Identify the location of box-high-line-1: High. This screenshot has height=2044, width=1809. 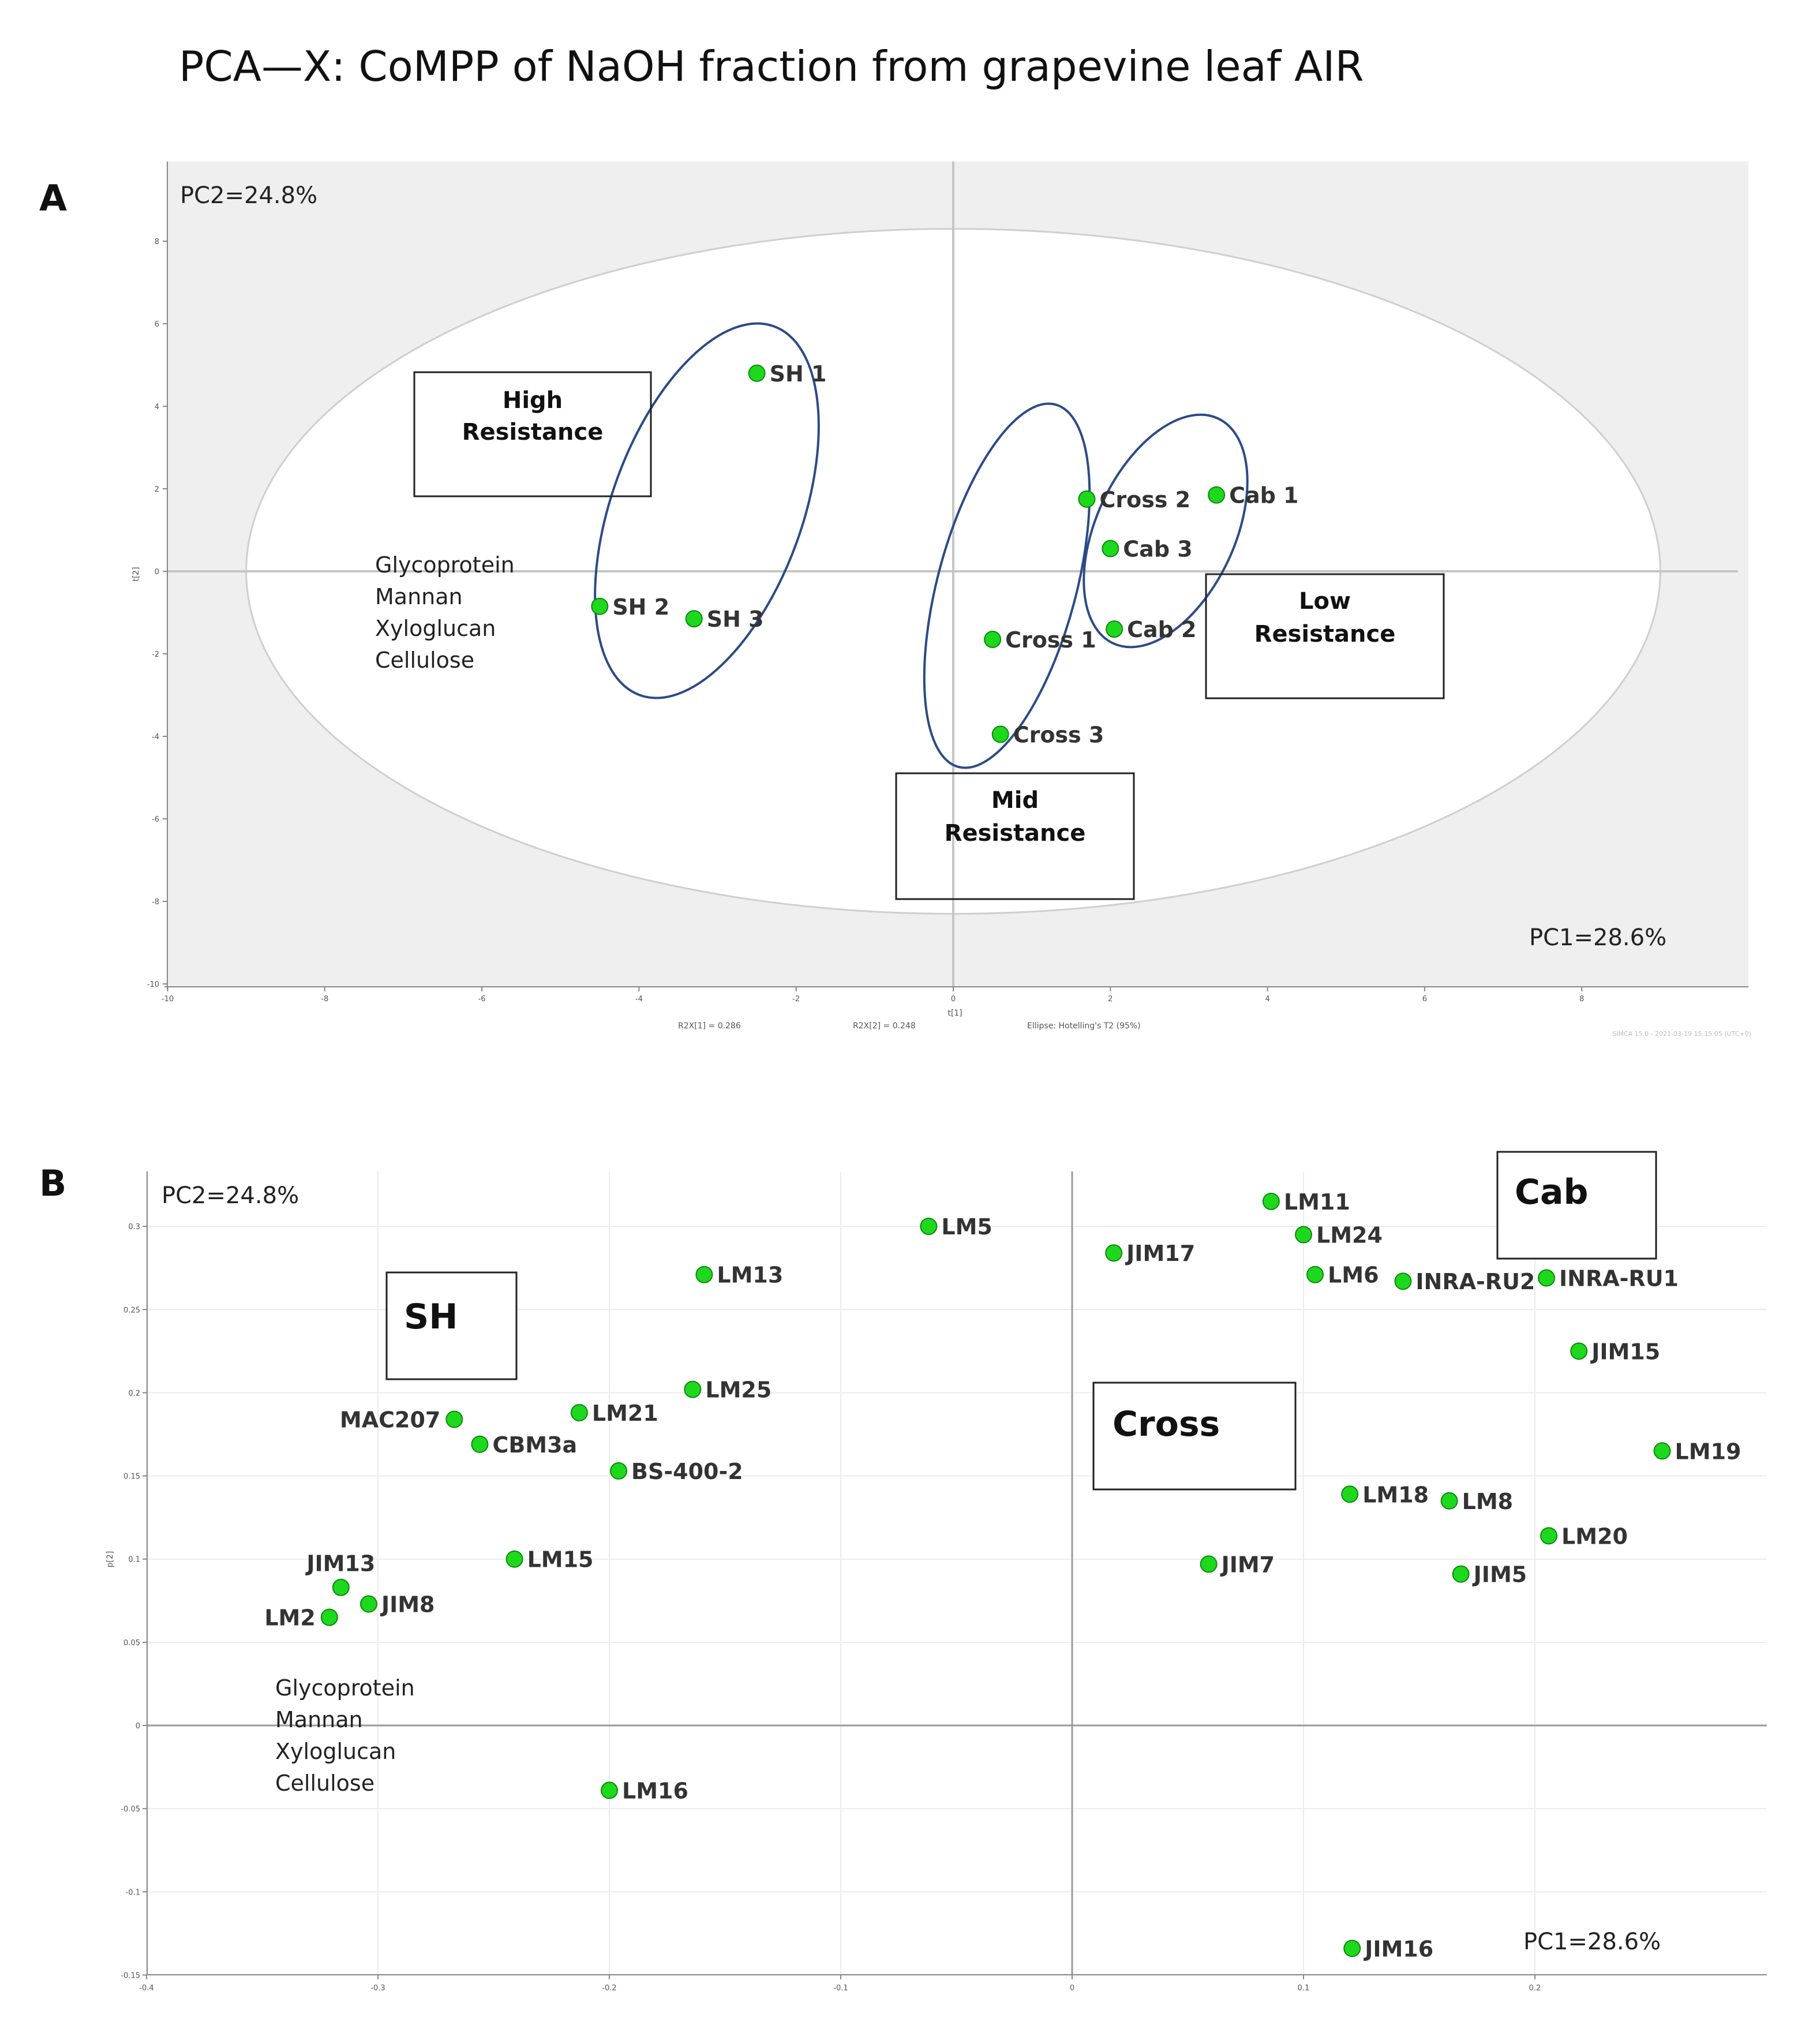
(533, 400).